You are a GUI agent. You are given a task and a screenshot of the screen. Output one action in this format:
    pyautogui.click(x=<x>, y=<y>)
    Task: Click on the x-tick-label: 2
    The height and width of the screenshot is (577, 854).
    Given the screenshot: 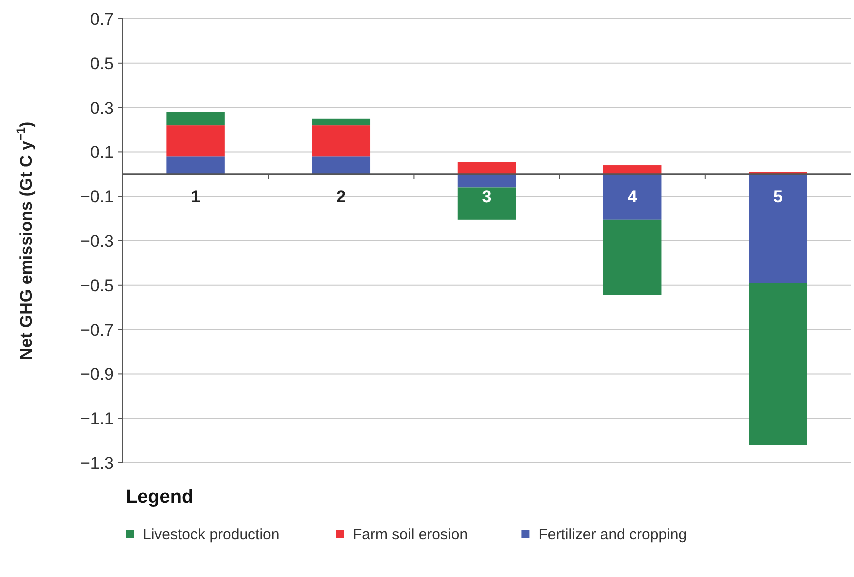 What is the action you would take?
    pyautogui.click(x=341, y=197)
    